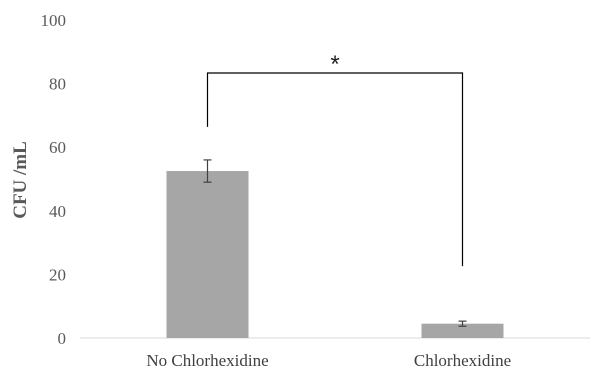 This screenshot has width=593, height=370. Describe the element at coordinates (57, 147) in the screenshot. I see `y-tick-label: 60` at that location.